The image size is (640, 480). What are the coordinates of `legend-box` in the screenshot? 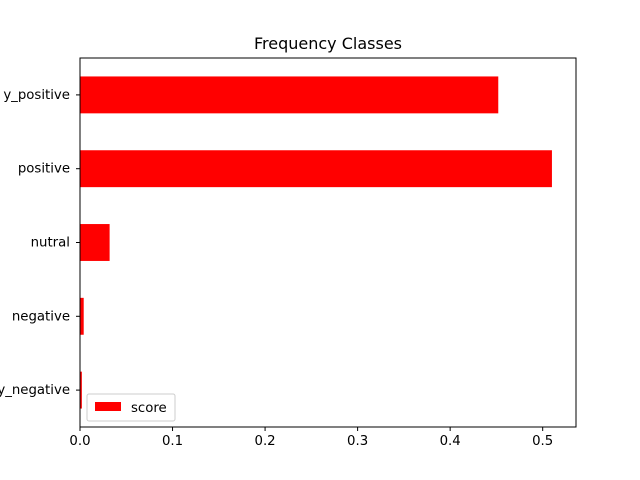 It's located at (131, 407).